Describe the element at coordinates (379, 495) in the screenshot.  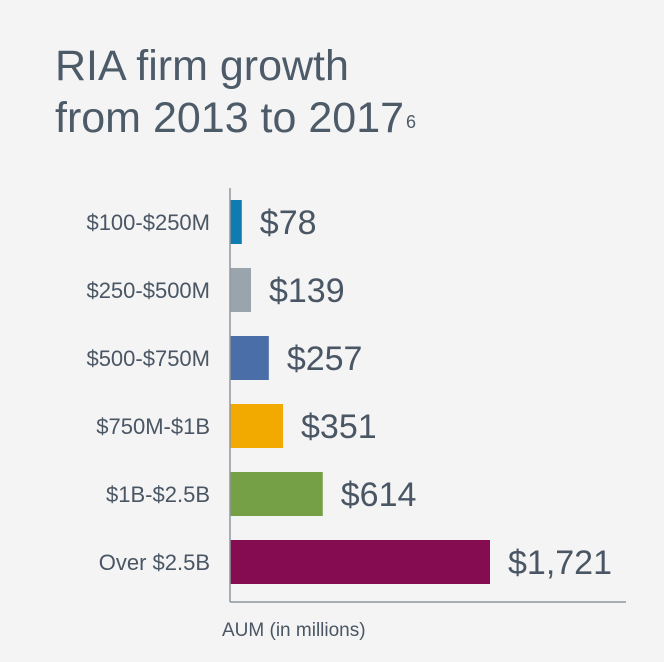
I see `value-label: $614` at that location.